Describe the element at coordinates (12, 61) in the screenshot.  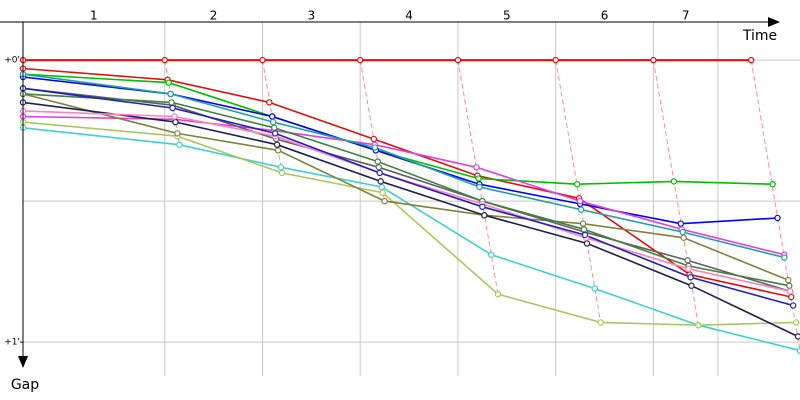
I see `y-tick-label: +0'` at that location.